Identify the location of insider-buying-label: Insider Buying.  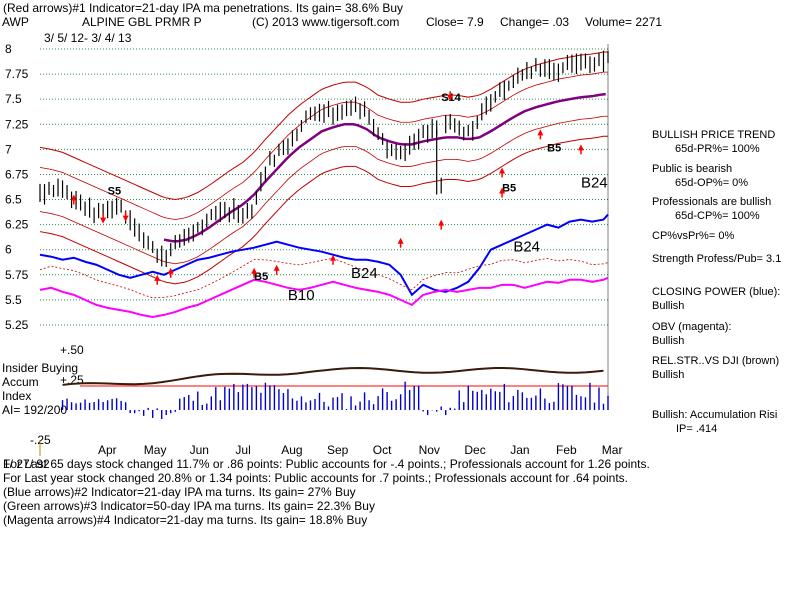
(40, 368).